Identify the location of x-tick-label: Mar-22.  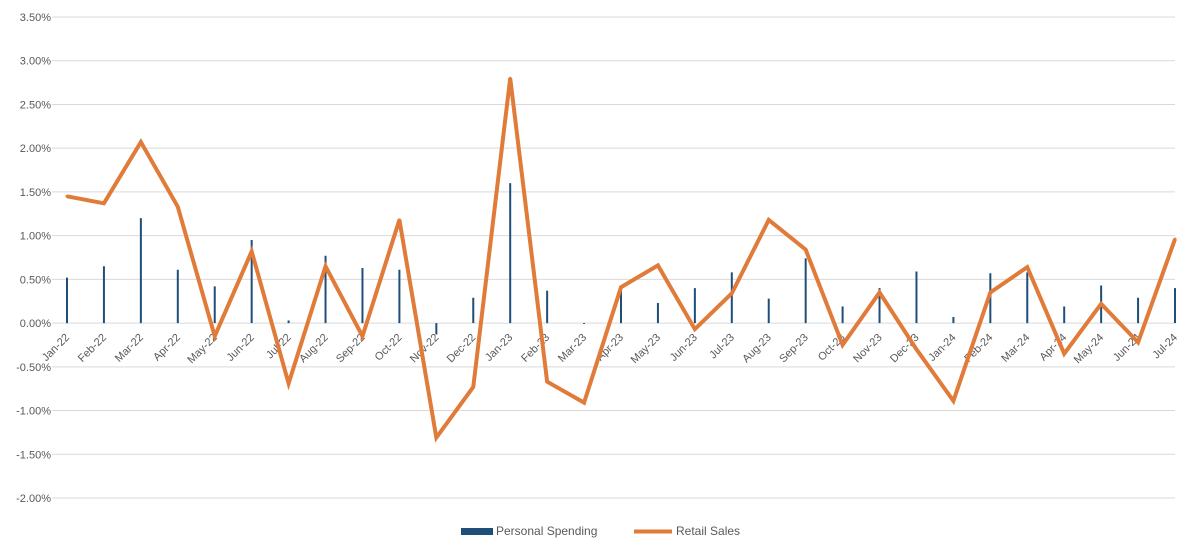
(129, 348).